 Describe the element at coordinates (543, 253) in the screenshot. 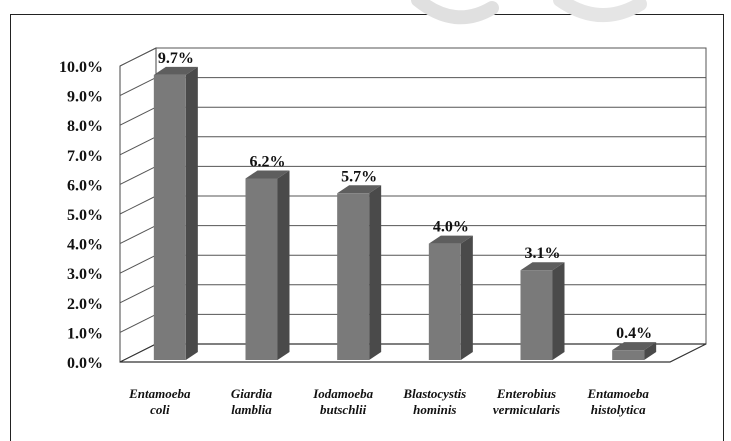

I see `data-label: 3.1%` at that location.